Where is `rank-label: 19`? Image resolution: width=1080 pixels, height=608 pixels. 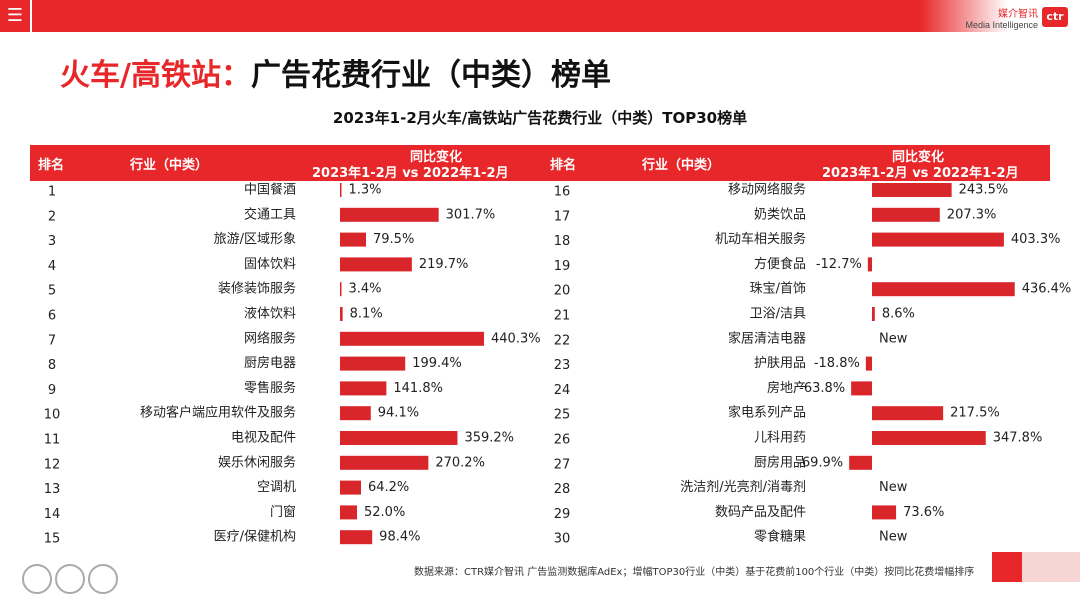
rank-label: 19 is located at coordinates (562, 266).